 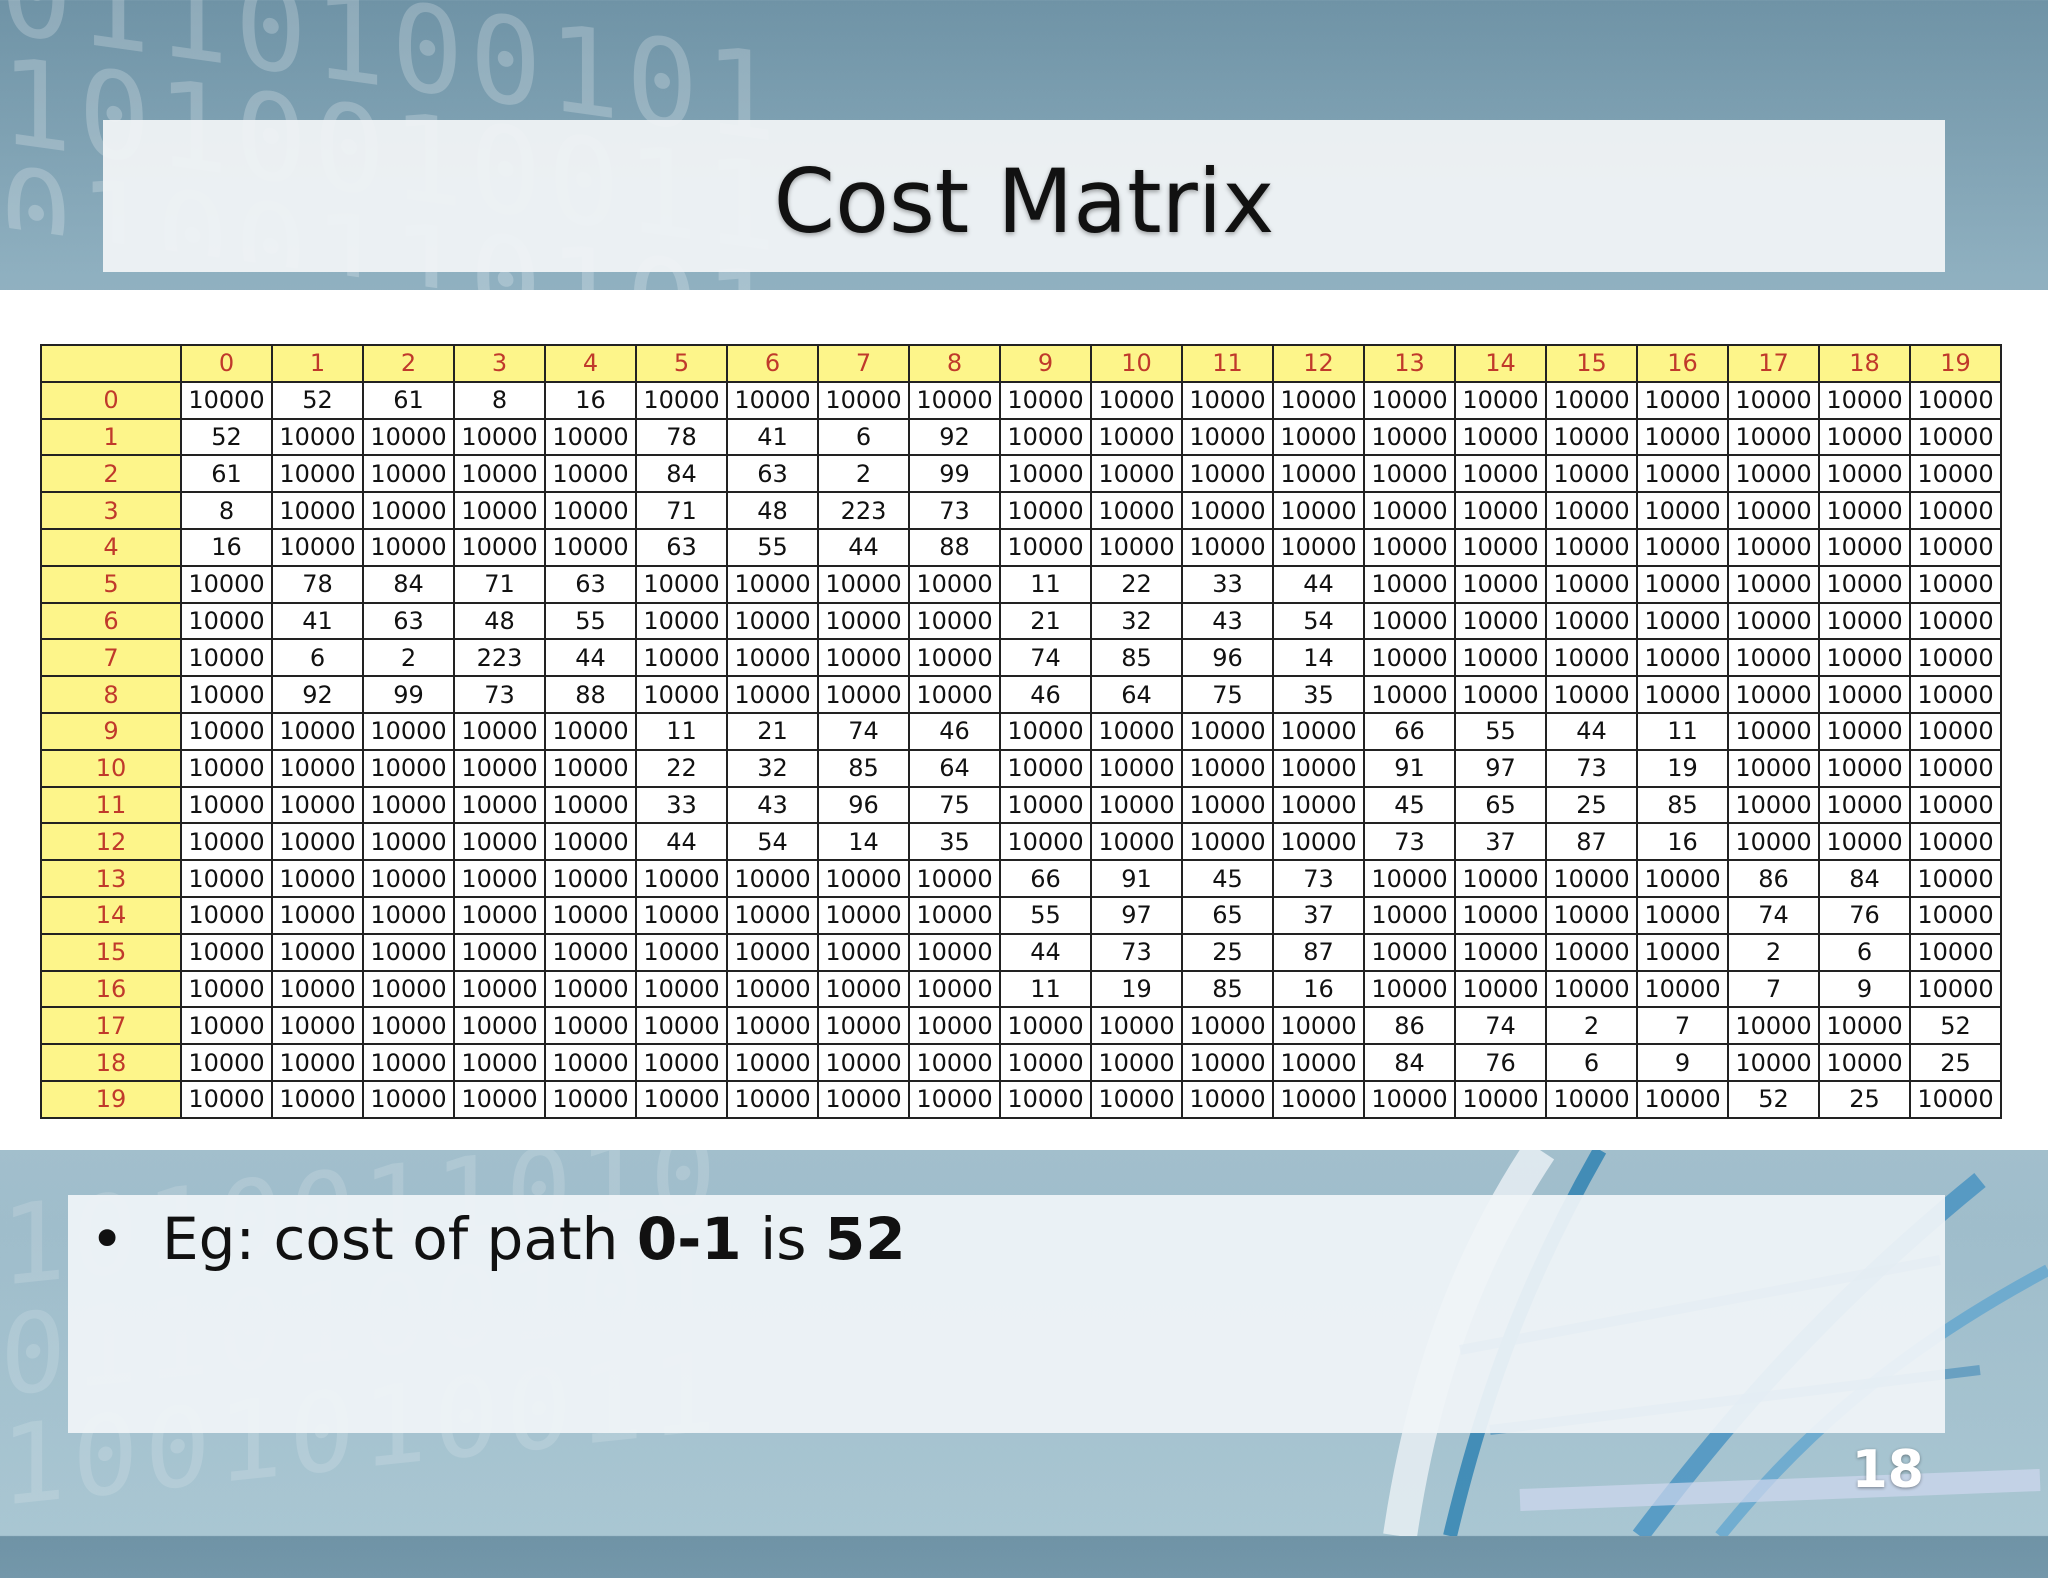 What do you see at coordinates (111, 731) in the screenshot?
I see `row-header: 9` at bounding box center [111, 731].